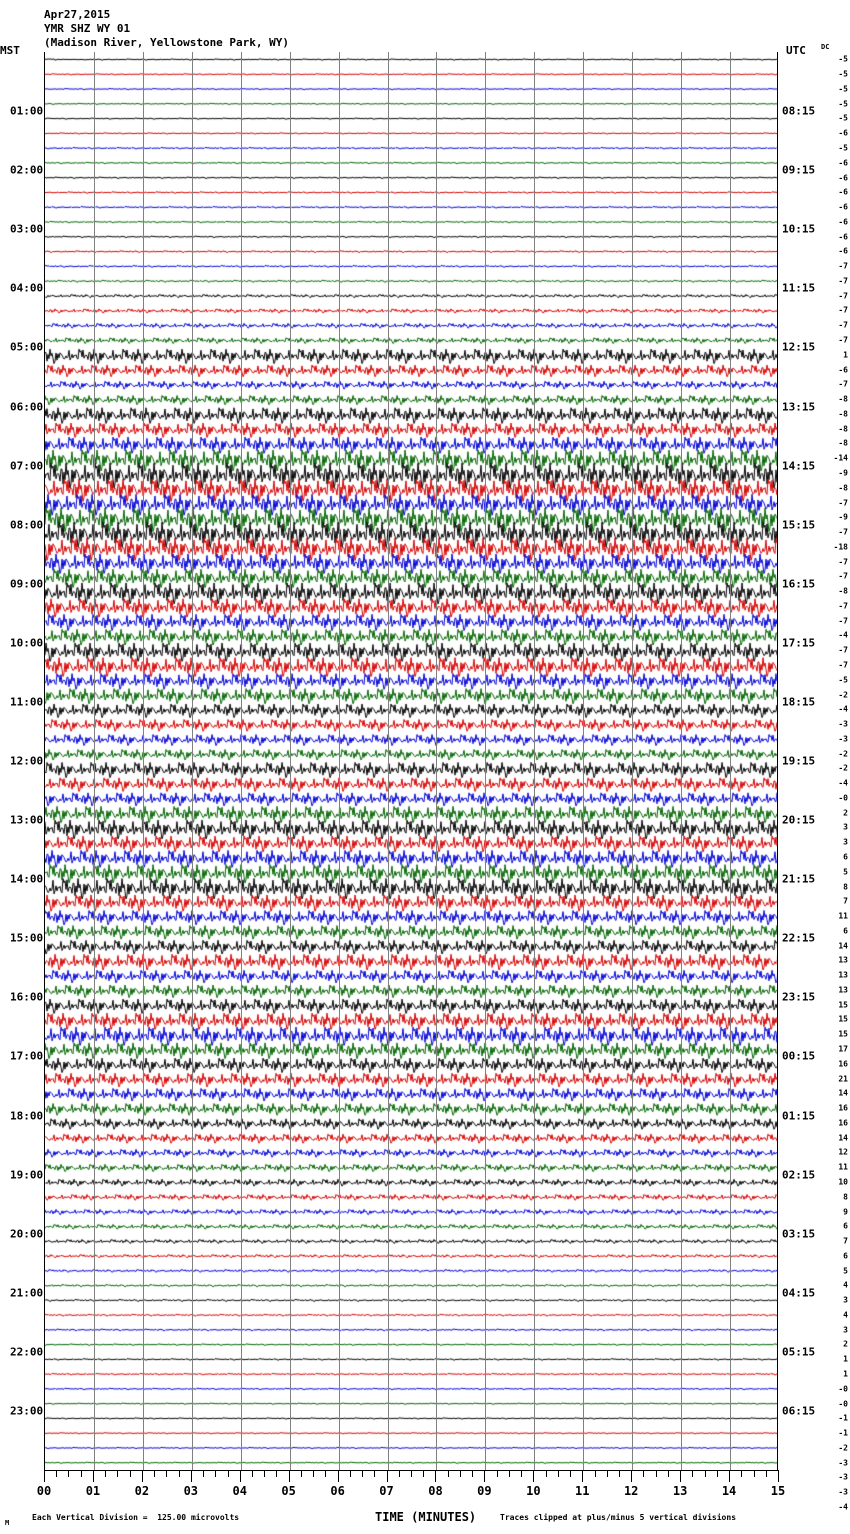 The height and width of the screenshot is (1534, 850). What do you see at coordinates (288, 1491) in the screenshot?
I see `x-tick-label-05: 05` at bounding box center [288, 1491].